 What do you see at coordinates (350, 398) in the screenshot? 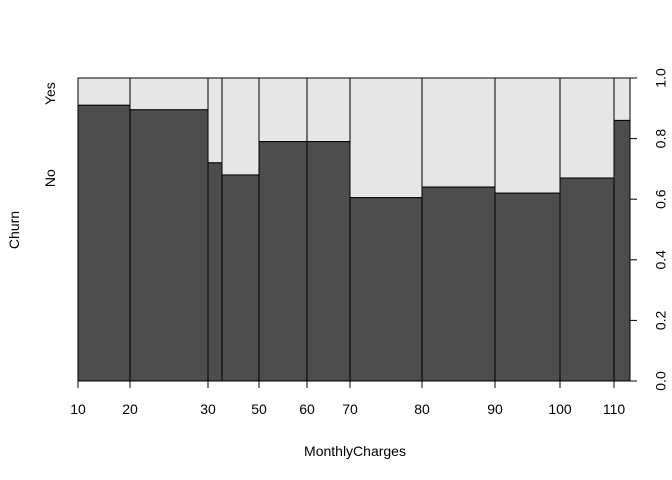
I see `x-axis: 10 20 30 50 60 70 80 90 100 110` at bounding box center [350, 398].